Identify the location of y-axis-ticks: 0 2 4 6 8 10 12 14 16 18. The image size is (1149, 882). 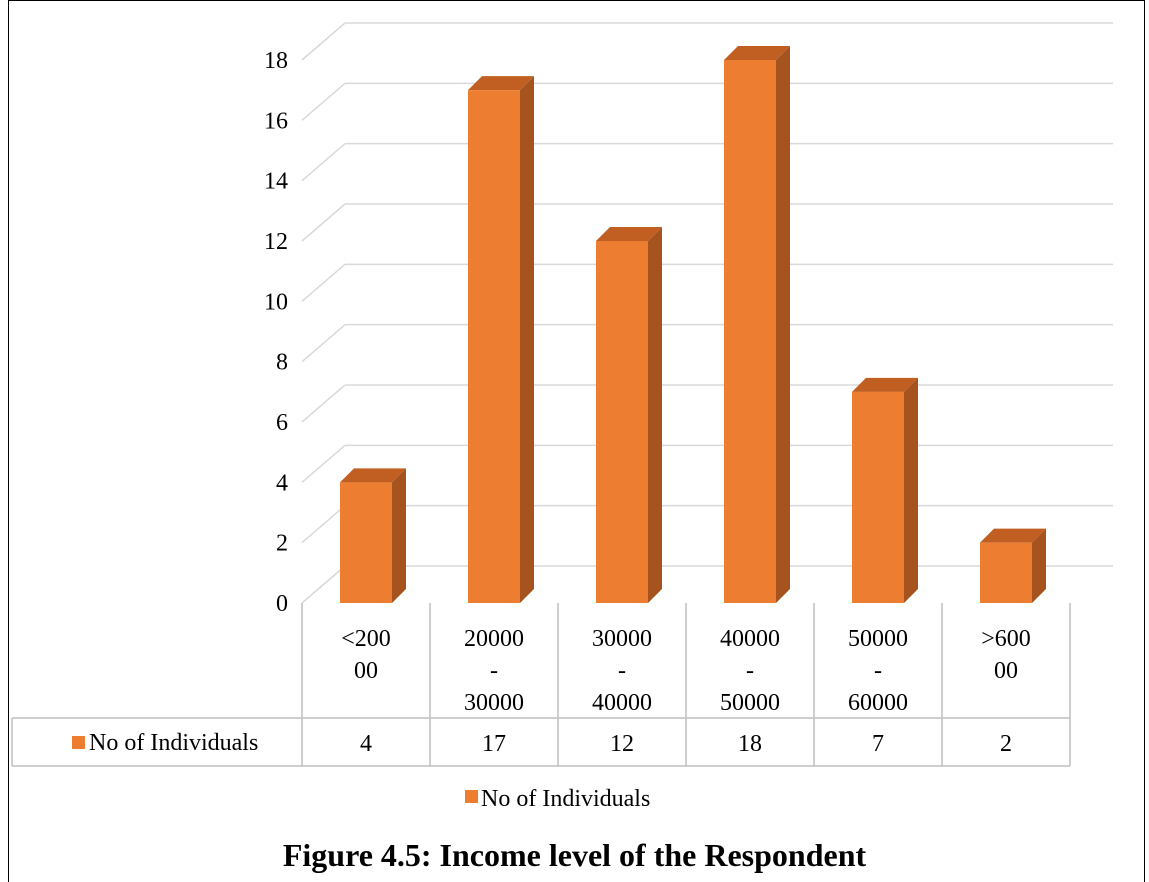
(276, 332).